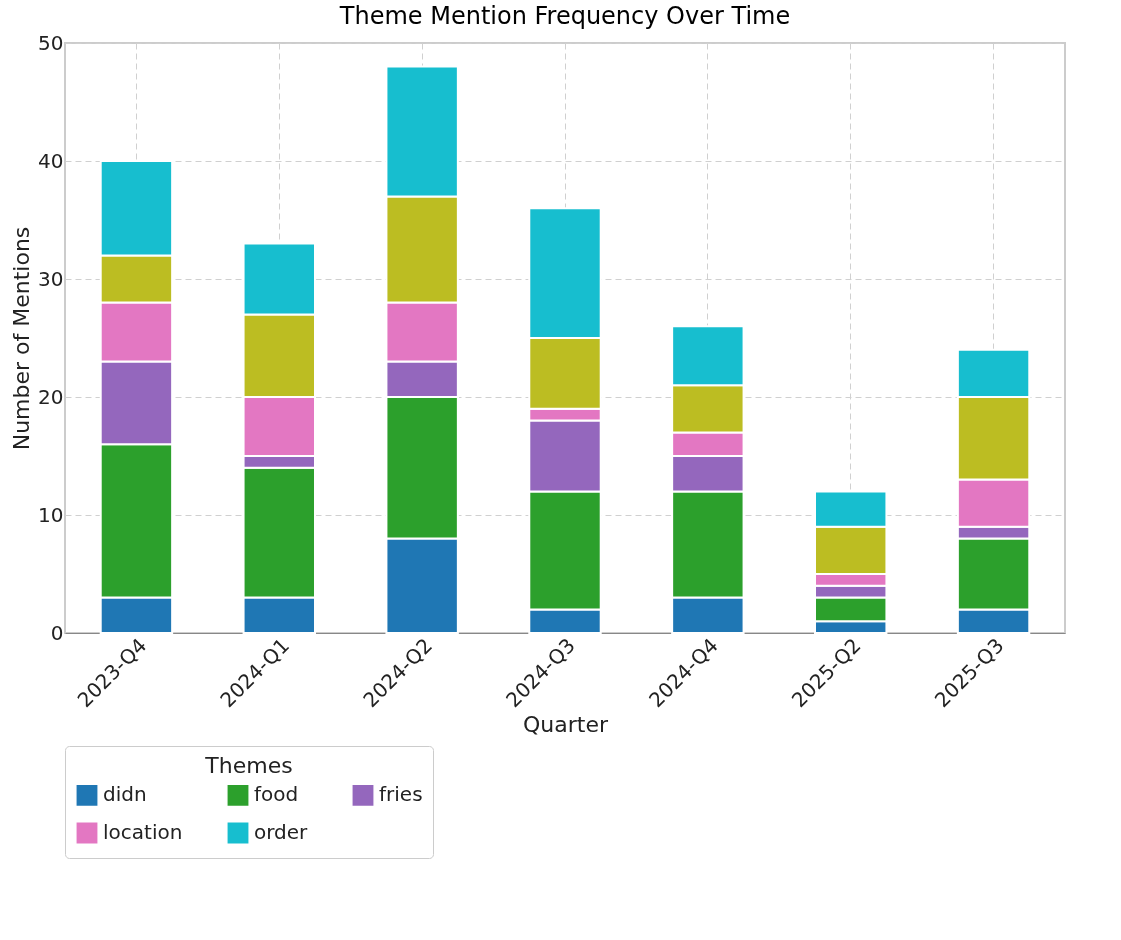 This screenshot has width=1121, height=940. I want to click on y-tick-label: 40, so click(51, 160).